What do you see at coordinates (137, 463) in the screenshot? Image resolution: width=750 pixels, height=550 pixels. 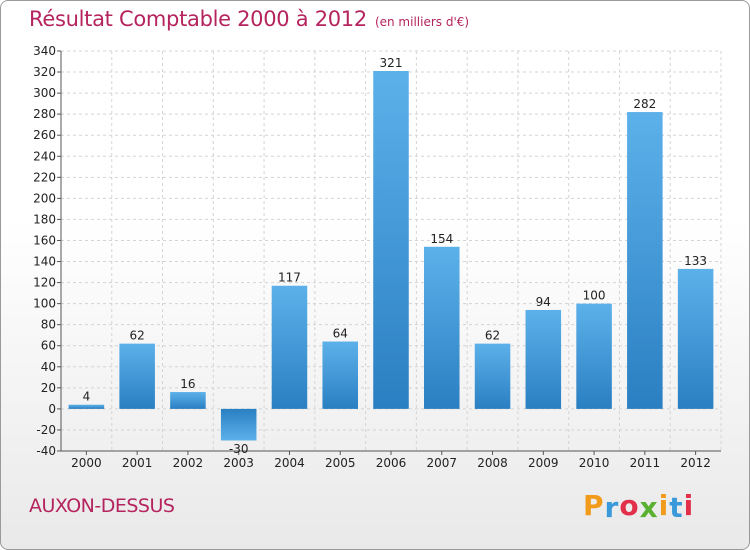 I see `x-tick-label: 2001` at bounding box center [137, 463].